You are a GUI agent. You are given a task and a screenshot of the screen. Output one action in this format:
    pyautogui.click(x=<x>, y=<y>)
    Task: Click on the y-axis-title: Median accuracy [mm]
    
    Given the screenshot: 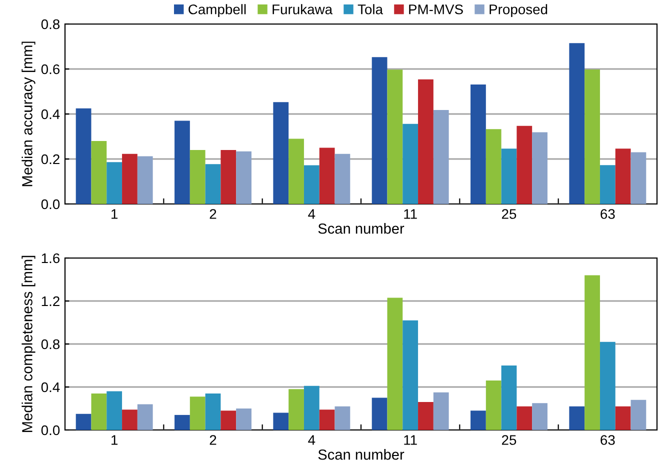 What is the action you would take?
    pyautogui.click(x=29, y=114)
    